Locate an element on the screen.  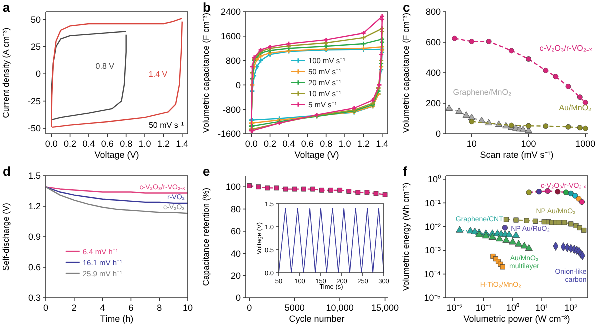
chart-title: e is located at coordinates (206, 171).